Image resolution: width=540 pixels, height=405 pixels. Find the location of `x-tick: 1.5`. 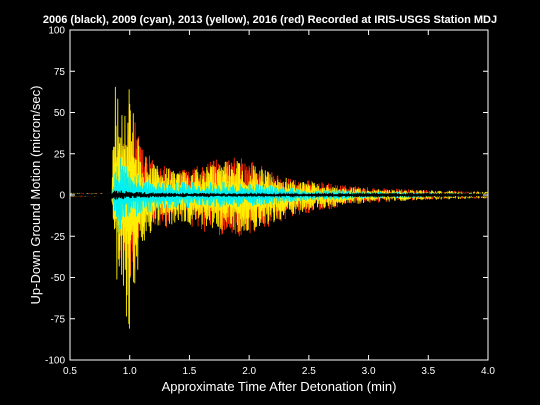

x-tick: 1.5 is located at coordinates (189, 203).